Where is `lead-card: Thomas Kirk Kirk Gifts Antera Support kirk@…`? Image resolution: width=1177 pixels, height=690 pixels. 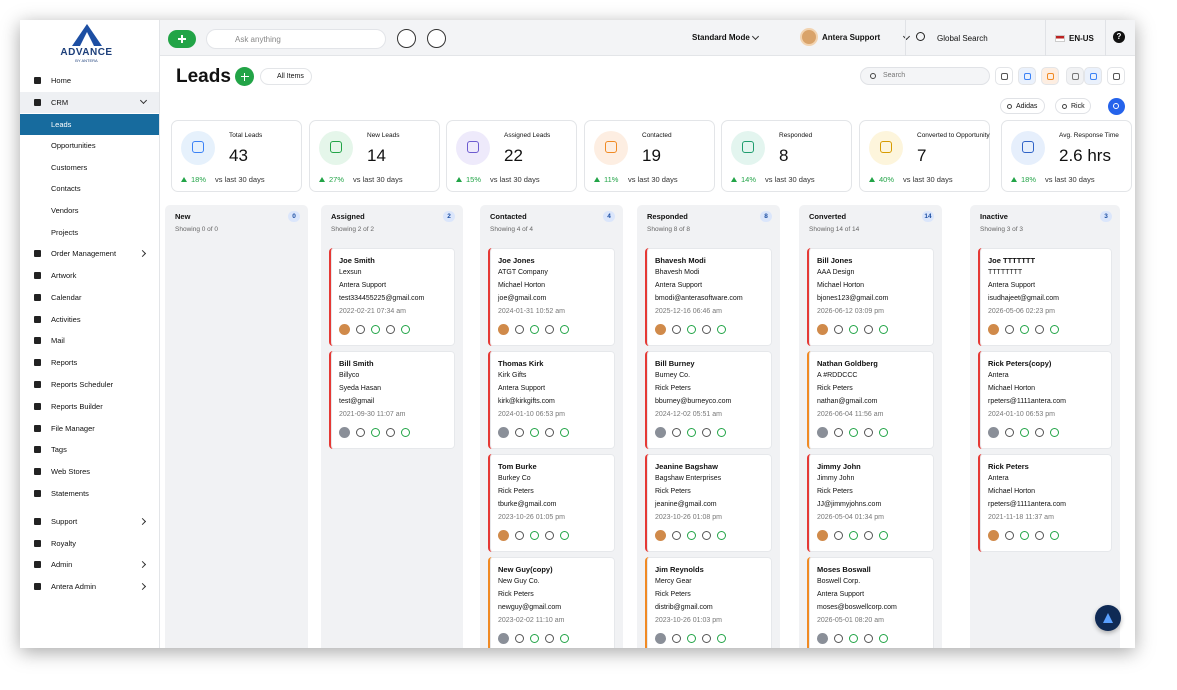 lead-card: Thomas Kirk Kirk Gifts Antera Support kirk@… is located at coordinates (551, 400).